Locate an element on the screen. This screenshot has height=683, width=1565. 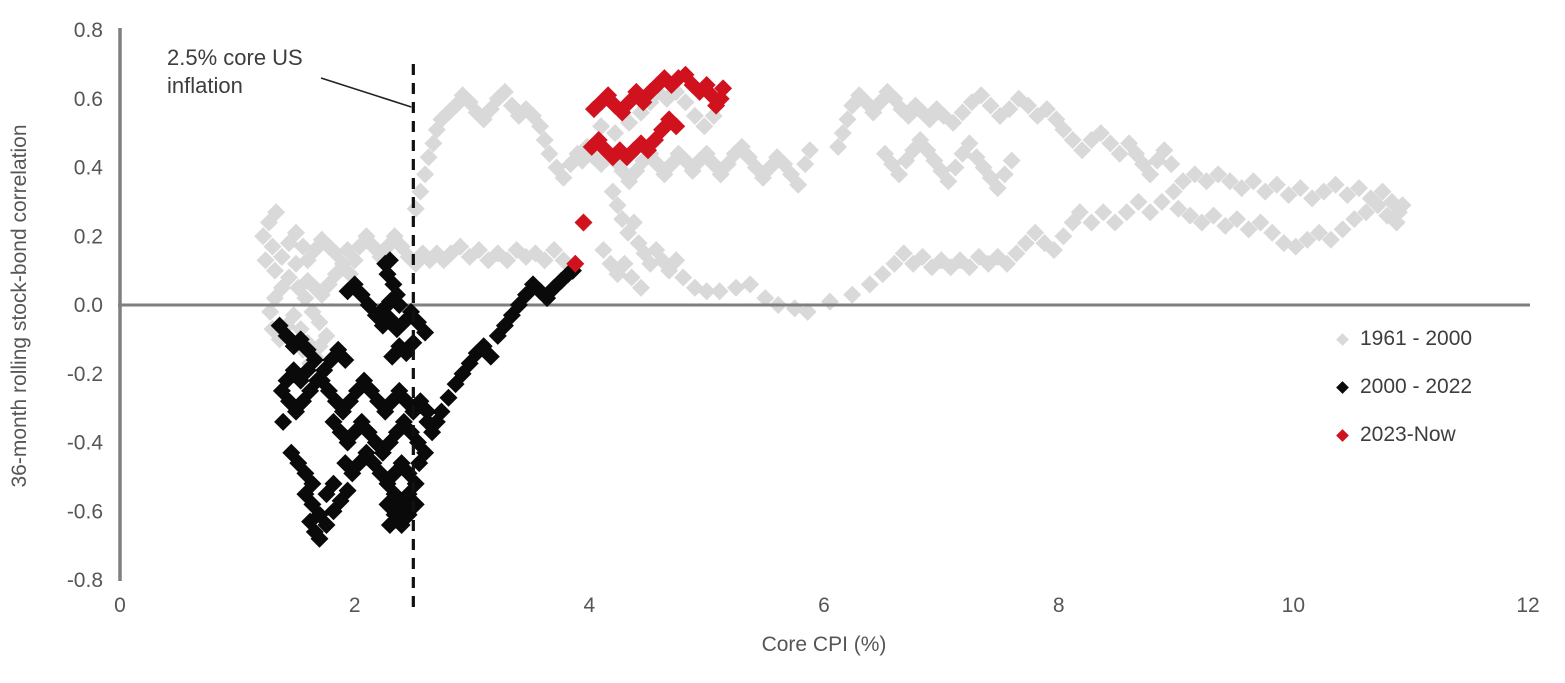
y-tick-label: -0.4 is located at coordinates (85, 443).